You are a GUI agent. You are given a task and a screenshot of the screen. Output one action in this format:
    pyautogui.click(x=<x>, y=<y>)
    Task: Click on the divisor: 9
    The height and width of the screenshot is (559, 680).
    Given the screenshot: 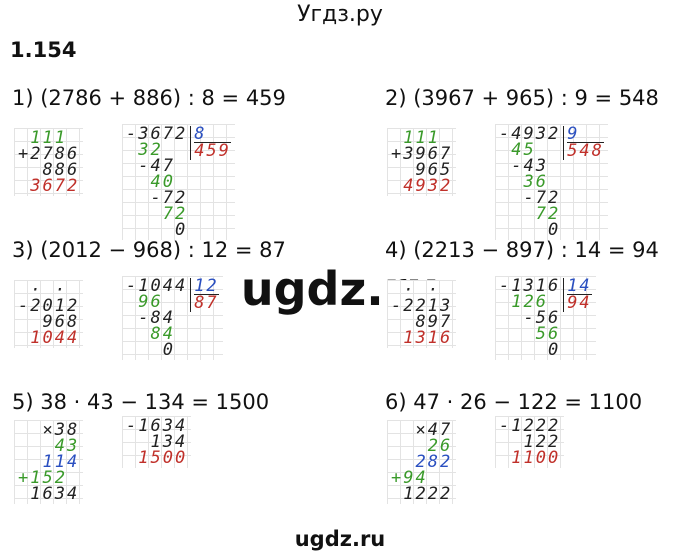 What is the action you would take?
    pyautogui.click(x=585, y=134)
    